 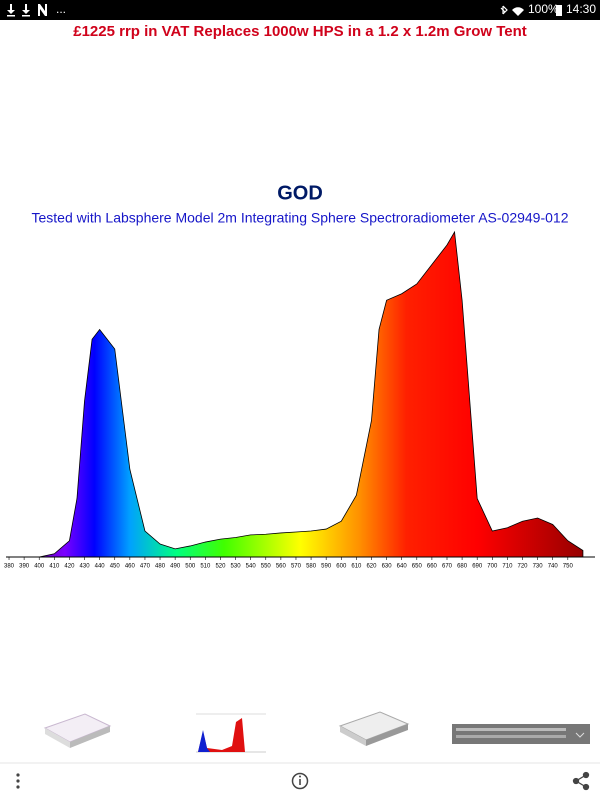 I want to click on x-tick-label: 590, so click(x=326, y=567).